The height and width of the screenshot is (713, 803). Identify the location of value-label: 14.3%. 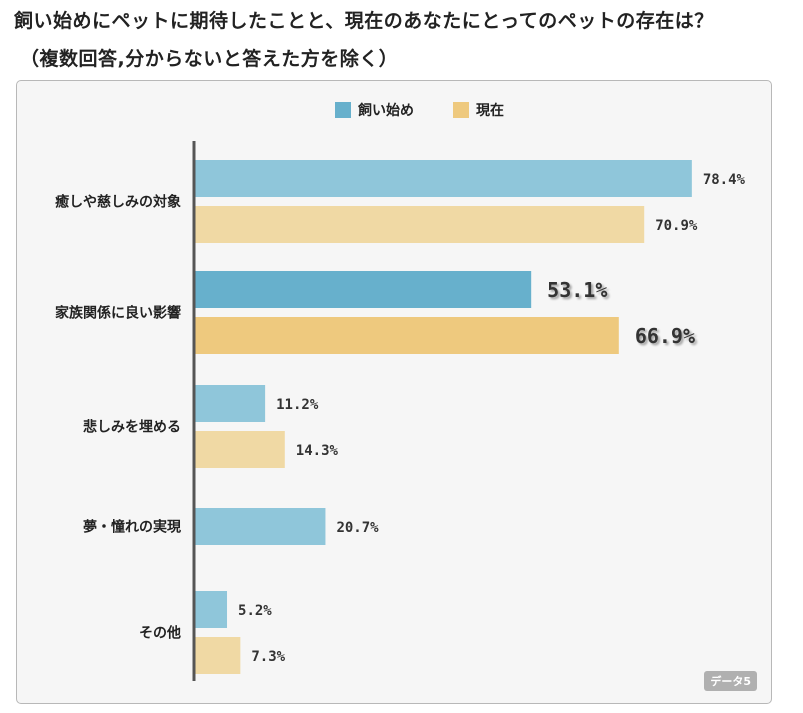
(317, 451).